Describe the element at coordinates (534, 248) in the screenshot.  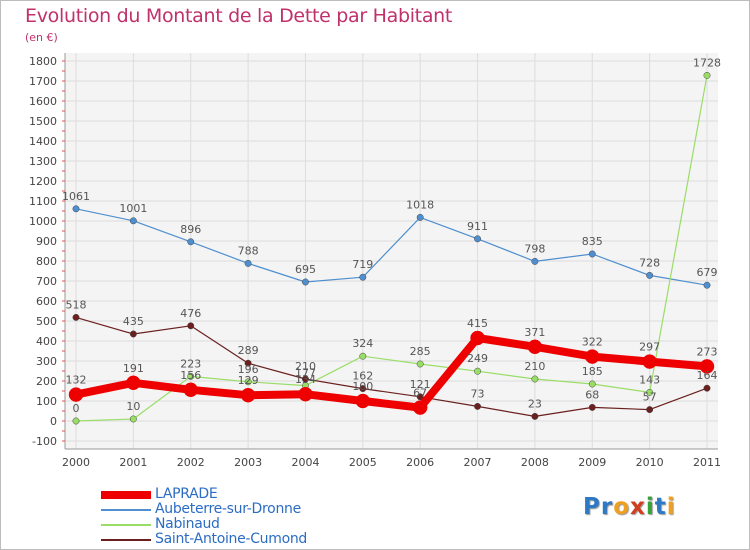
I see `data-label-1: 798` at that location.